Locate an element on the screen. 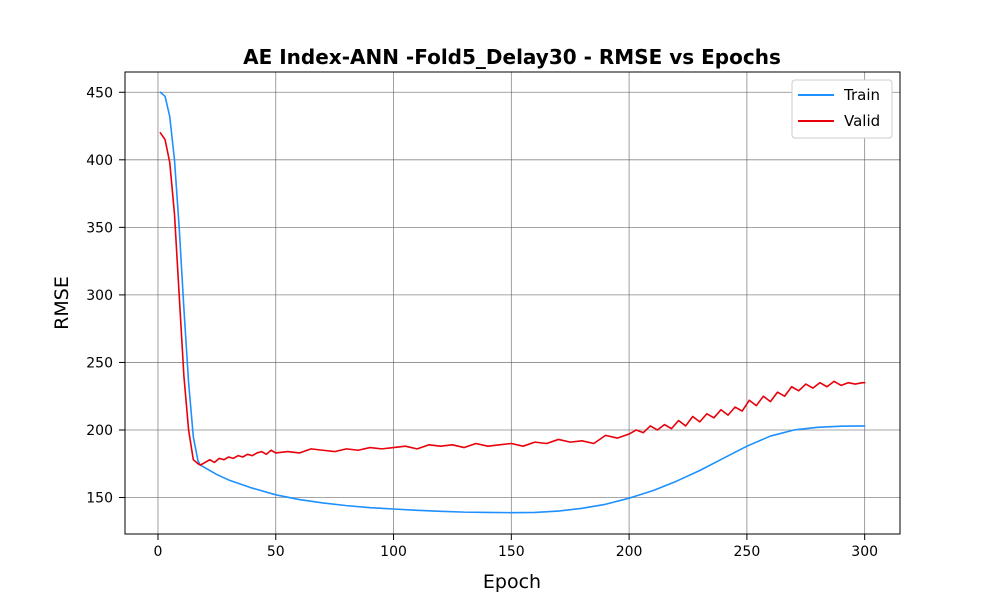 The width and height of the screenshot is (1000, 600). legend: Train Valid is located at coordinates (842, 109).